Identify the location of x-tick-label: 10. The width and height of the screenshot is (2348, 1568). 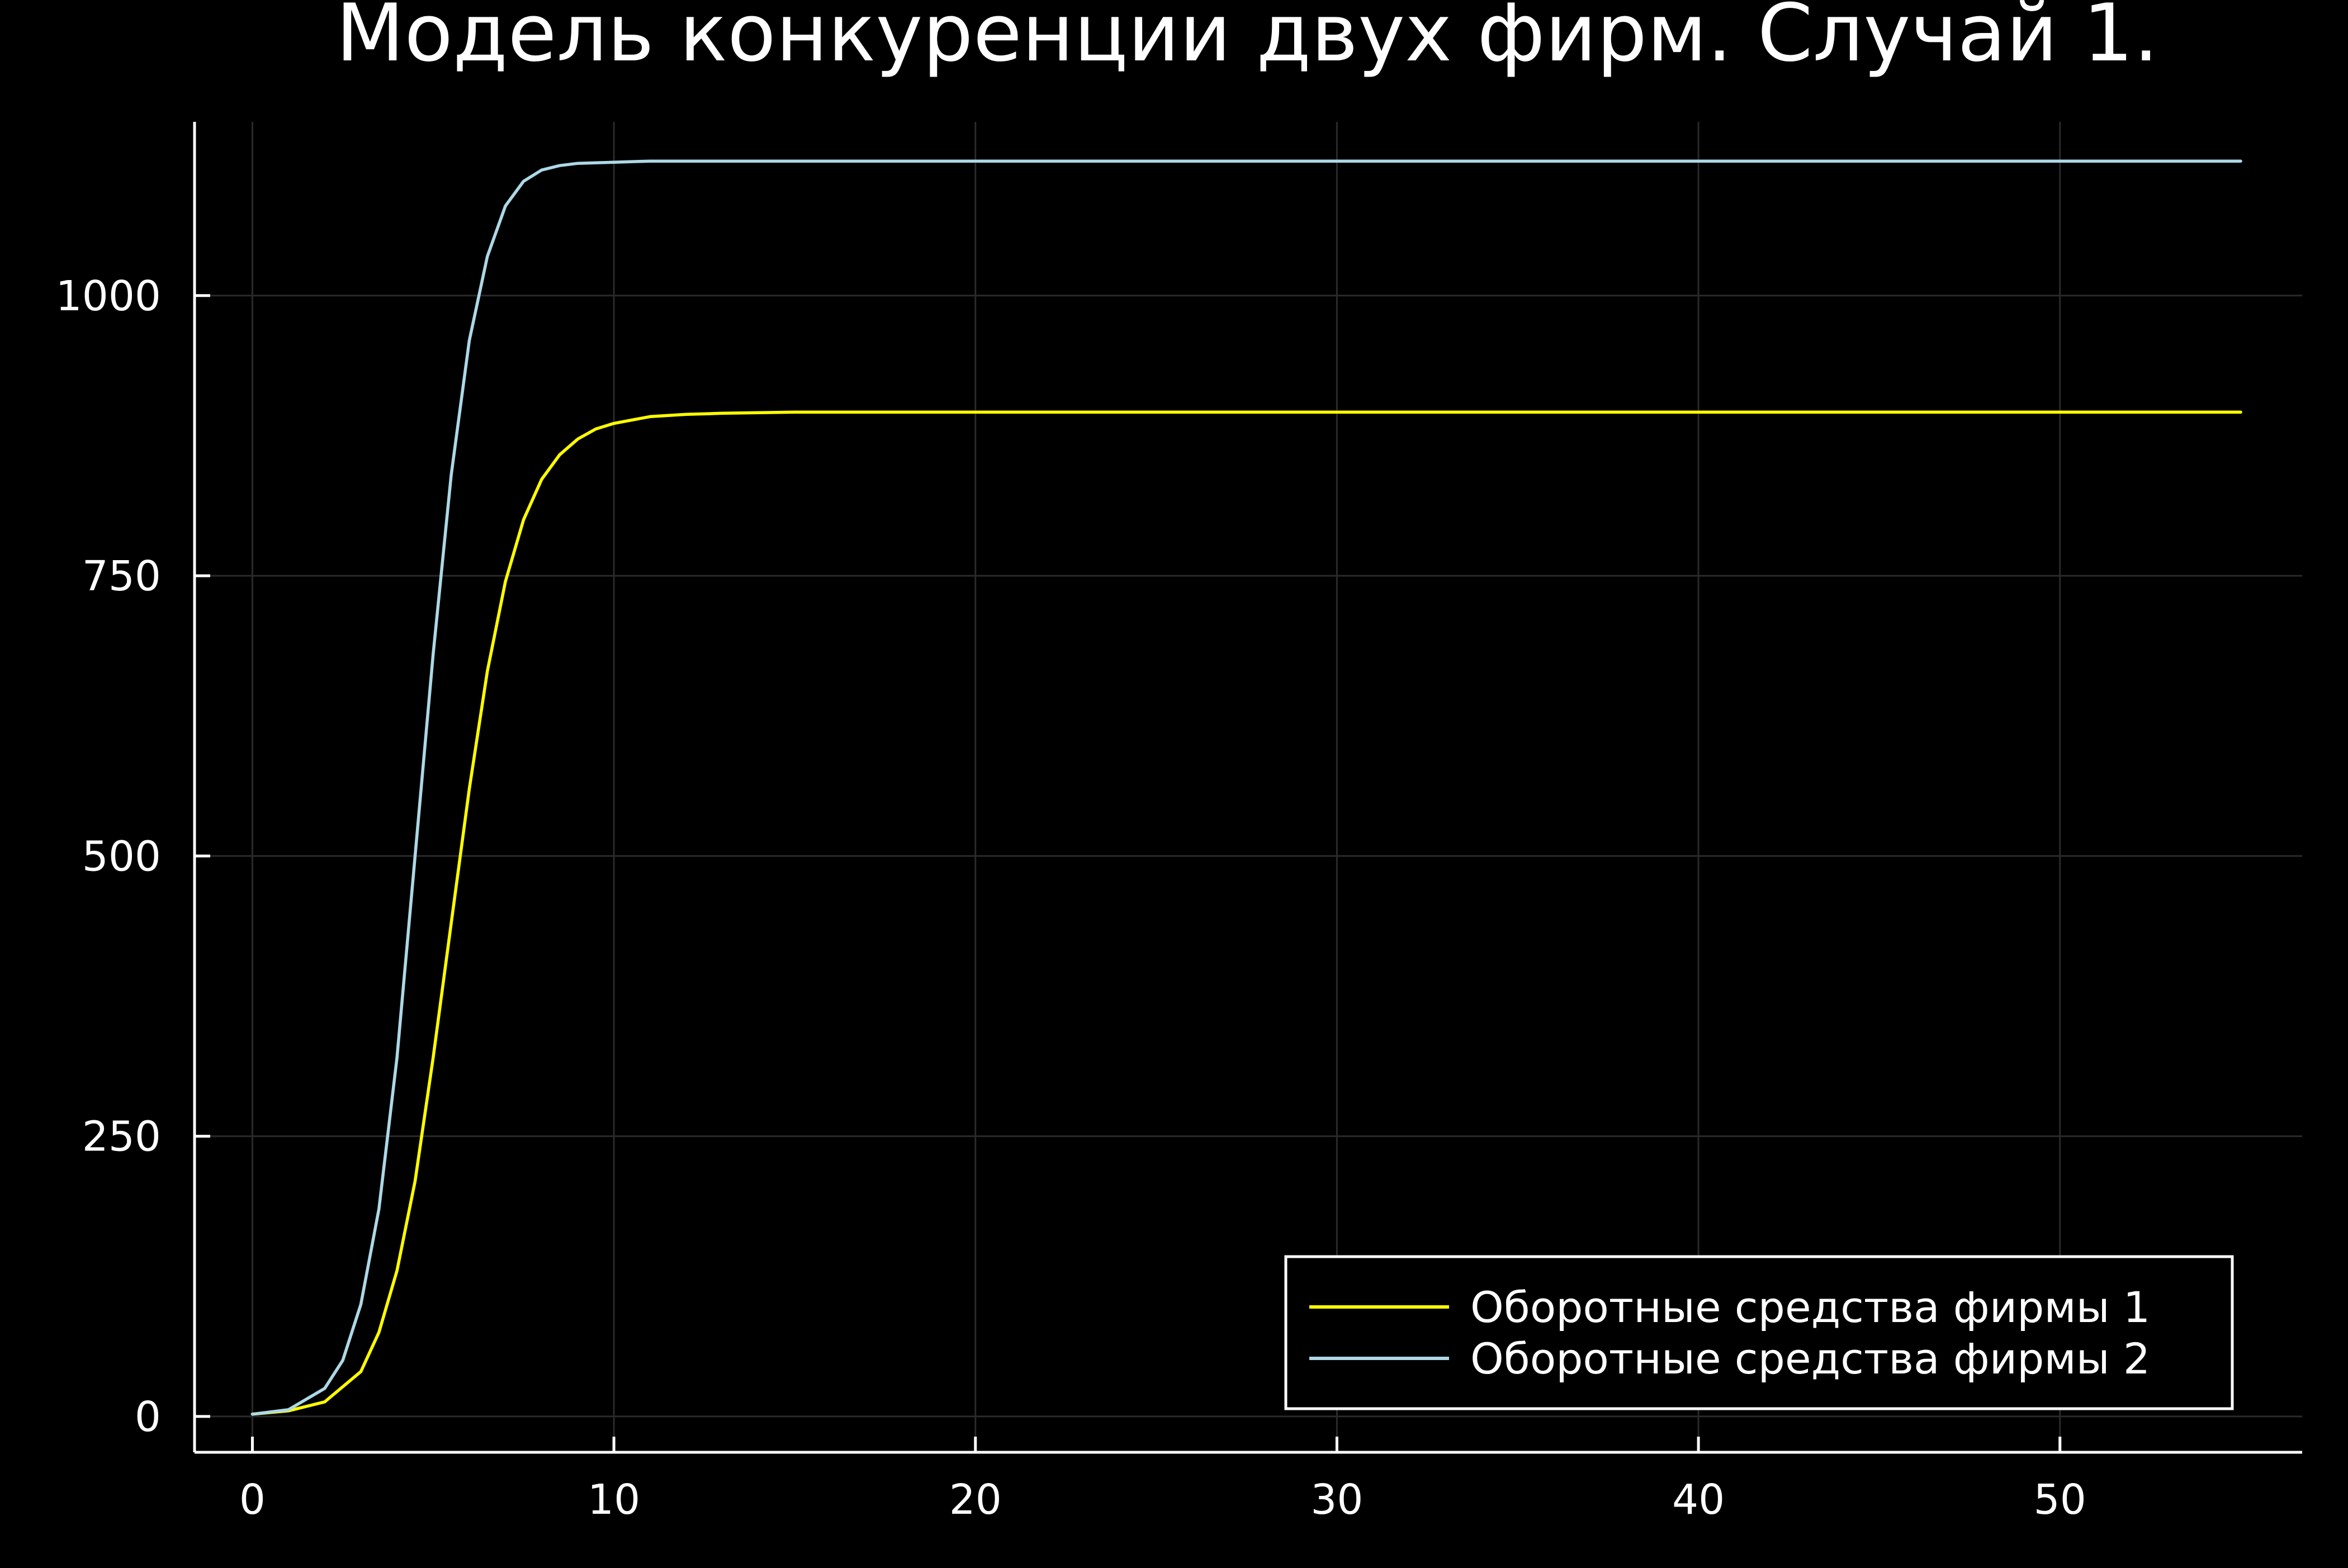
(614, 1500).